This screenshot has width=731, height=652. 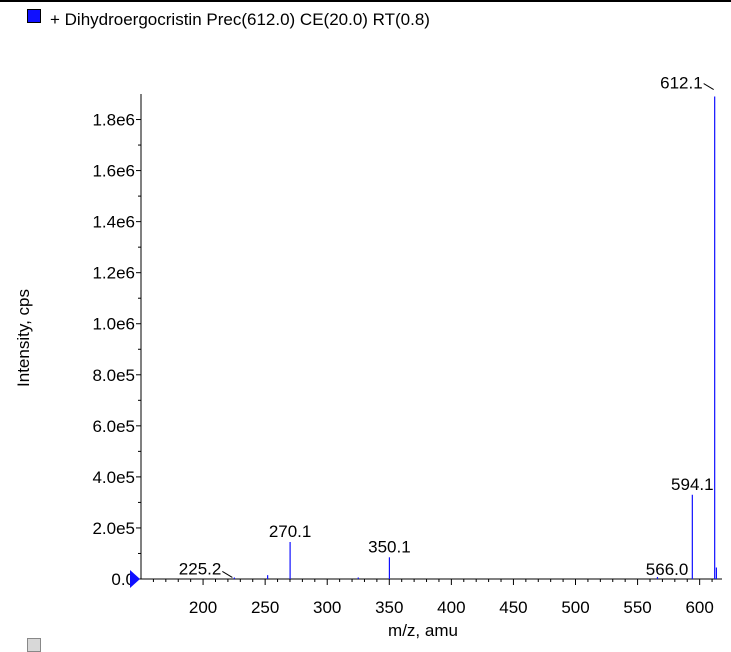 I want to click on axis-origin-marker, so click(x=135, y=579).